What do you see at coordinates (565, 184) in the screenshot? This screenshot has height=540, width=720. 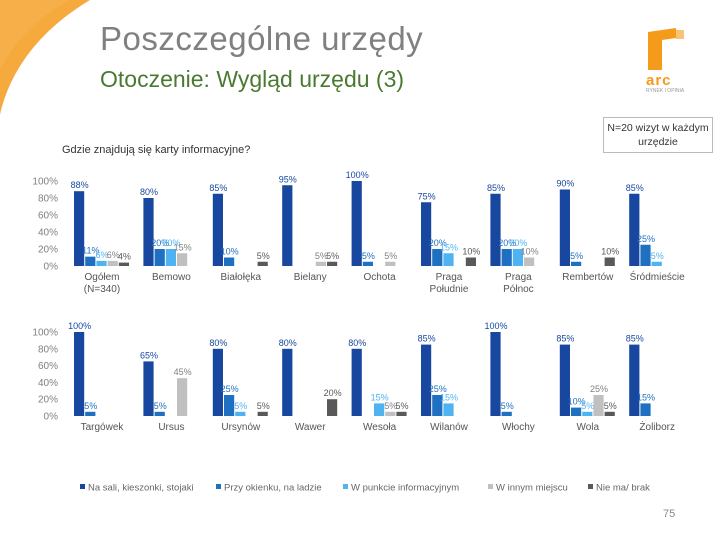 I see `data-label: 90%` at bounding box center [565, 184].